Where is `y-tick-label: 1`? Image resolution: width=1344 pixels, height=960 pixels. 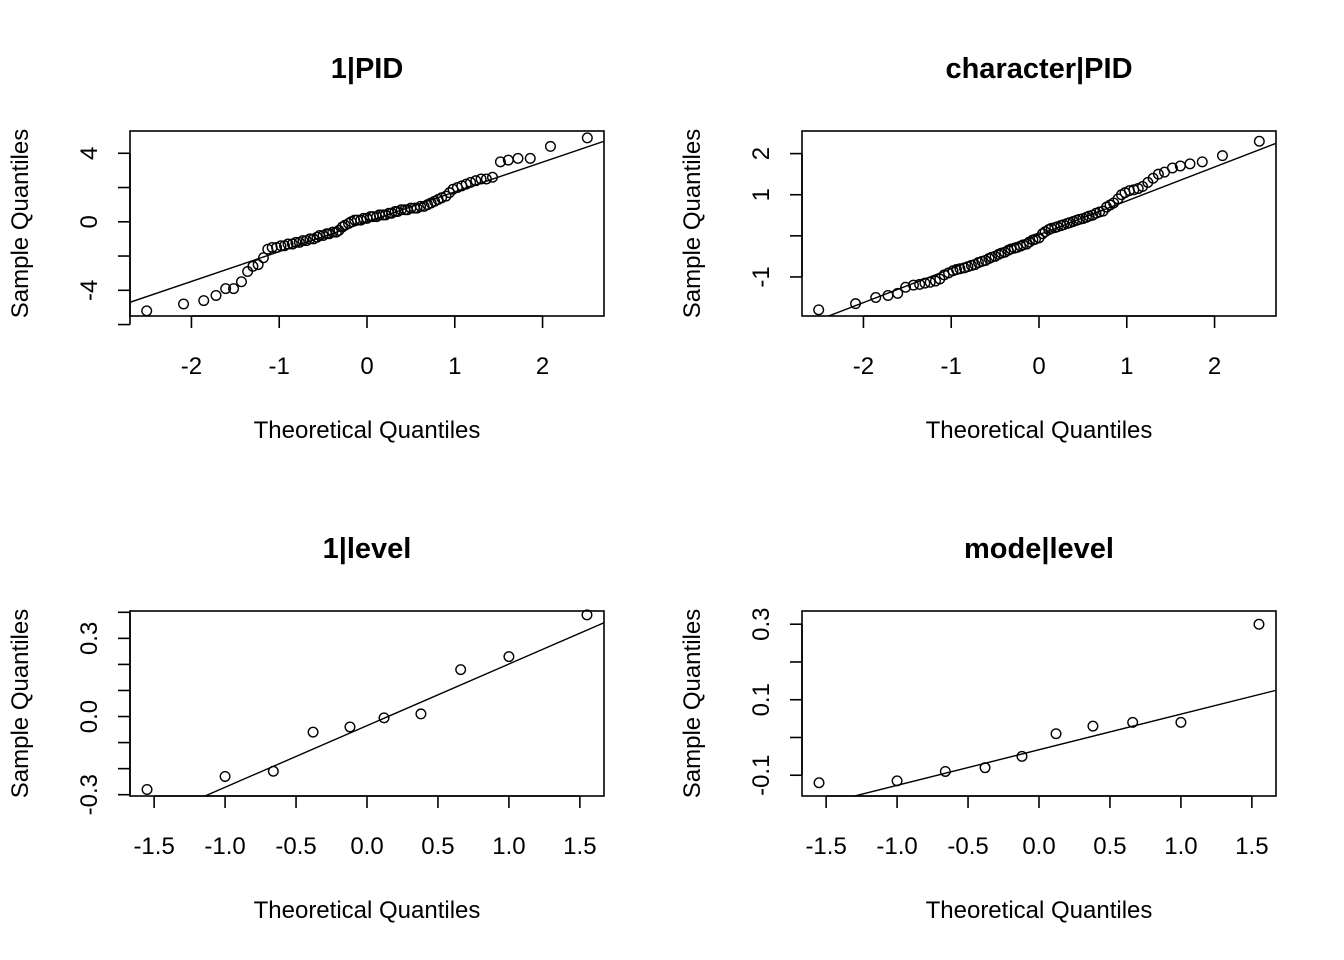 y-tick-label: 1 is located at coordinates (761, 194).